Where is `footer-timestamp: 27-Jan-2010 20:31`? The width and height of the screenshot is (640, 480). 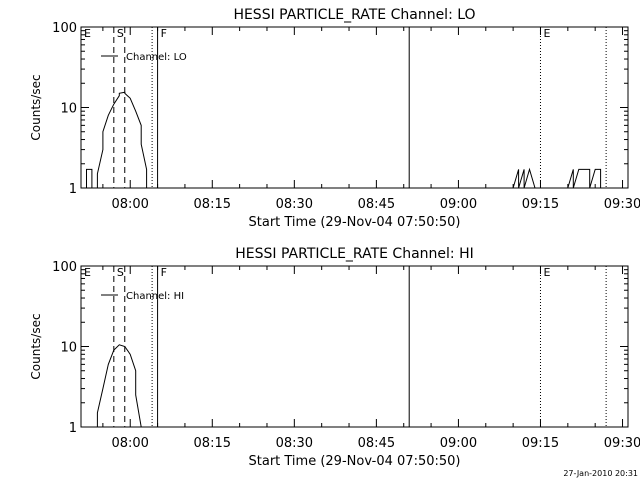
footer-timestamp: 27-Jan-2010 20:31 is located at coordinates (600, 473).